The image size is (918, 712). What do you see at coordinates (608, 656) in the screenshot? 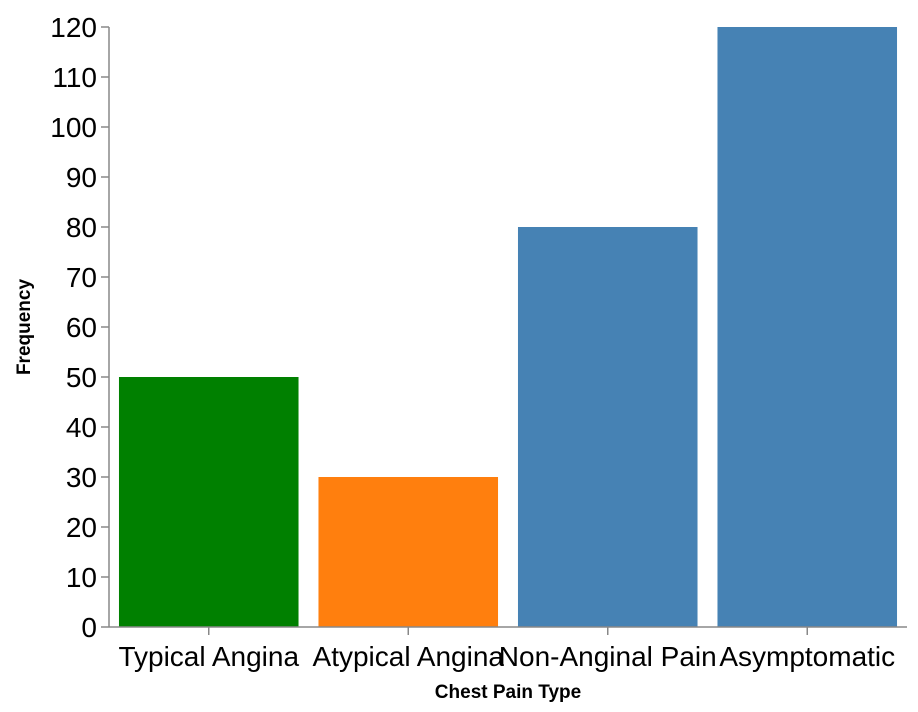
I see `x-tick-label: Non-Anginal Pain` at bounding box center [608, 656].